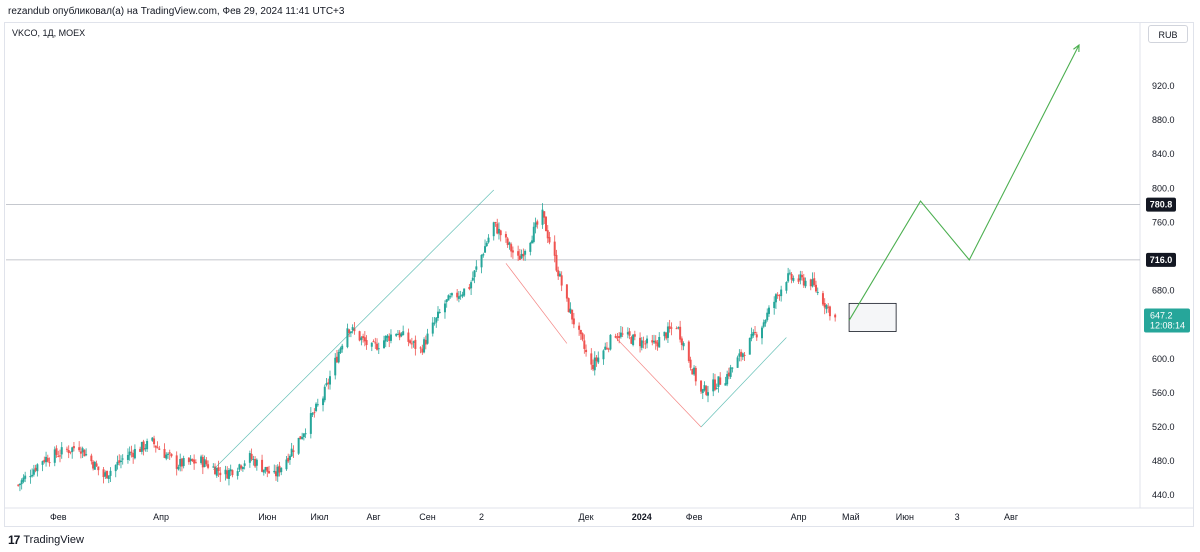 The width and height of the screenshot is (1200, 552). I want to click on y-tick-label: 800.0, so click(1163, 188).